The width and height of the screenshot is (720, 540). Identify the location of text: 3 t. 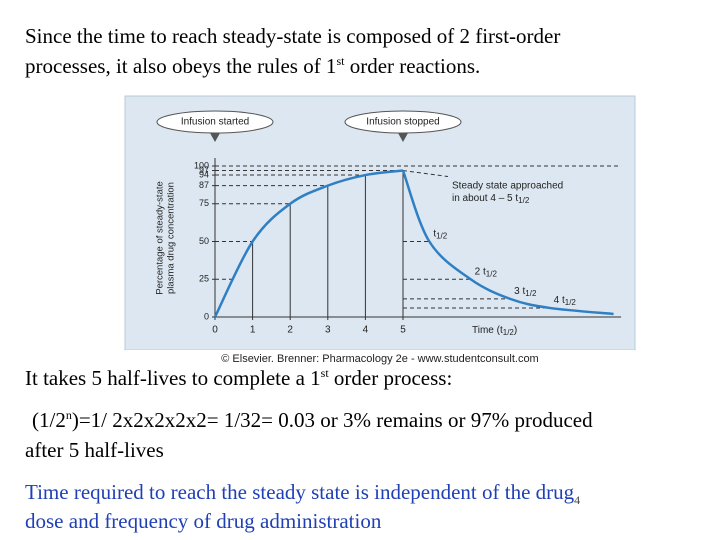
(519, 291).